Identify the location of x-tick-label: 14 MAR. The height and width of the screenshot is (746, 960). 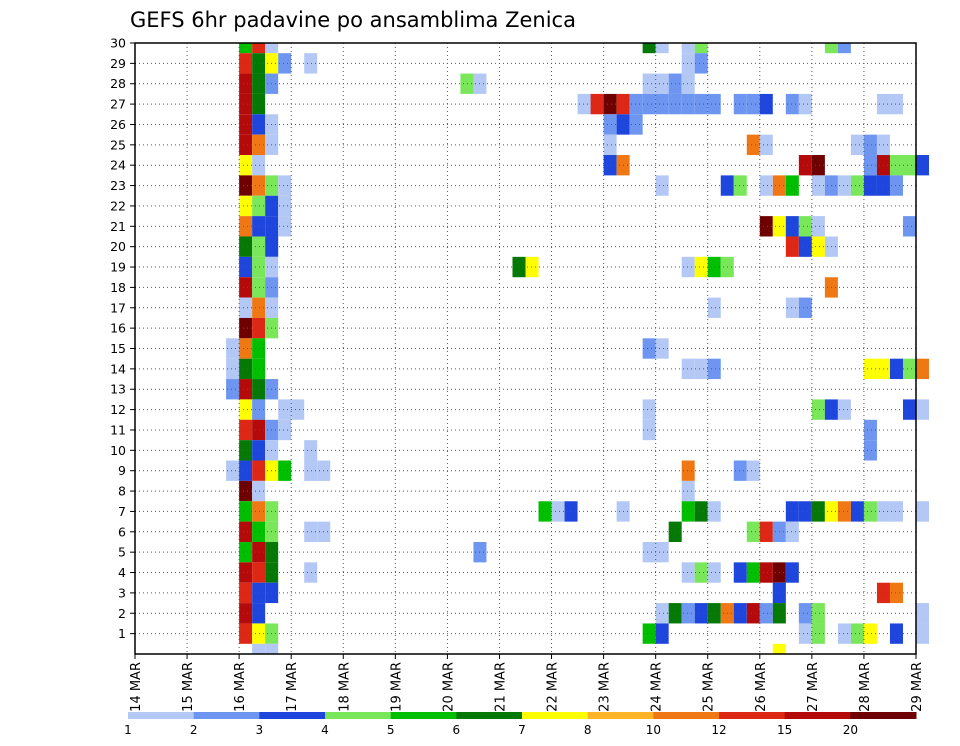
(136, 687).